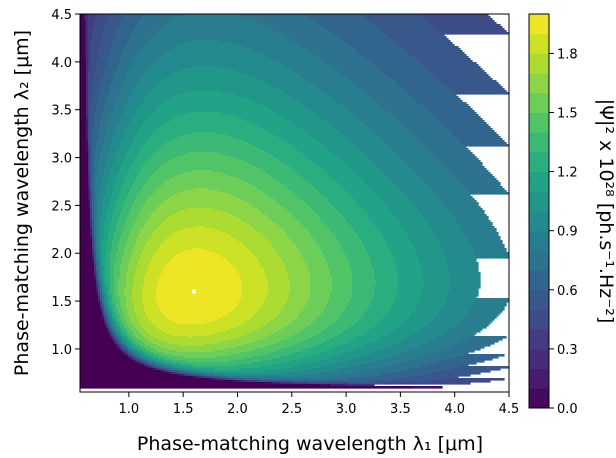 This screenshot has width=616, height=458. I want to click on colorbar-band, so click(539, 162).